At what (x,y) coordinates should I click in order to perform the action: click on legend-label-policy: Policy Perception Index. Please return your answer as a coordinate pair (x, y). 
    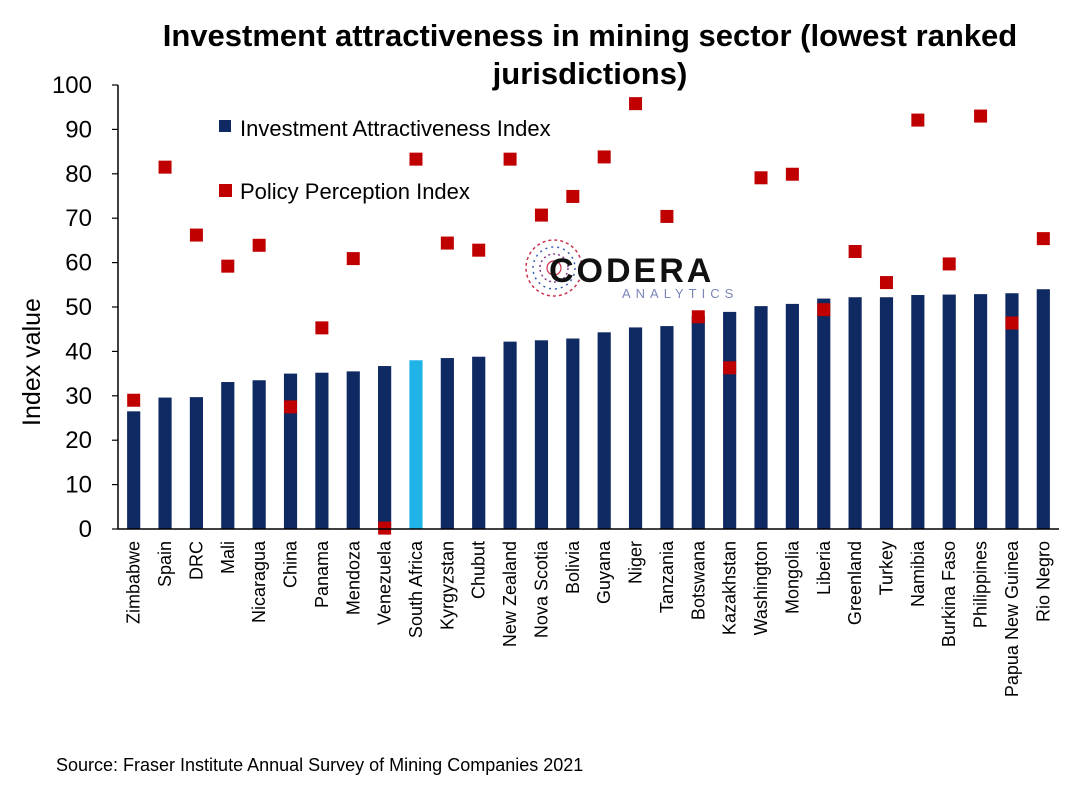
    Looking at the image, I should click on (355, 191).